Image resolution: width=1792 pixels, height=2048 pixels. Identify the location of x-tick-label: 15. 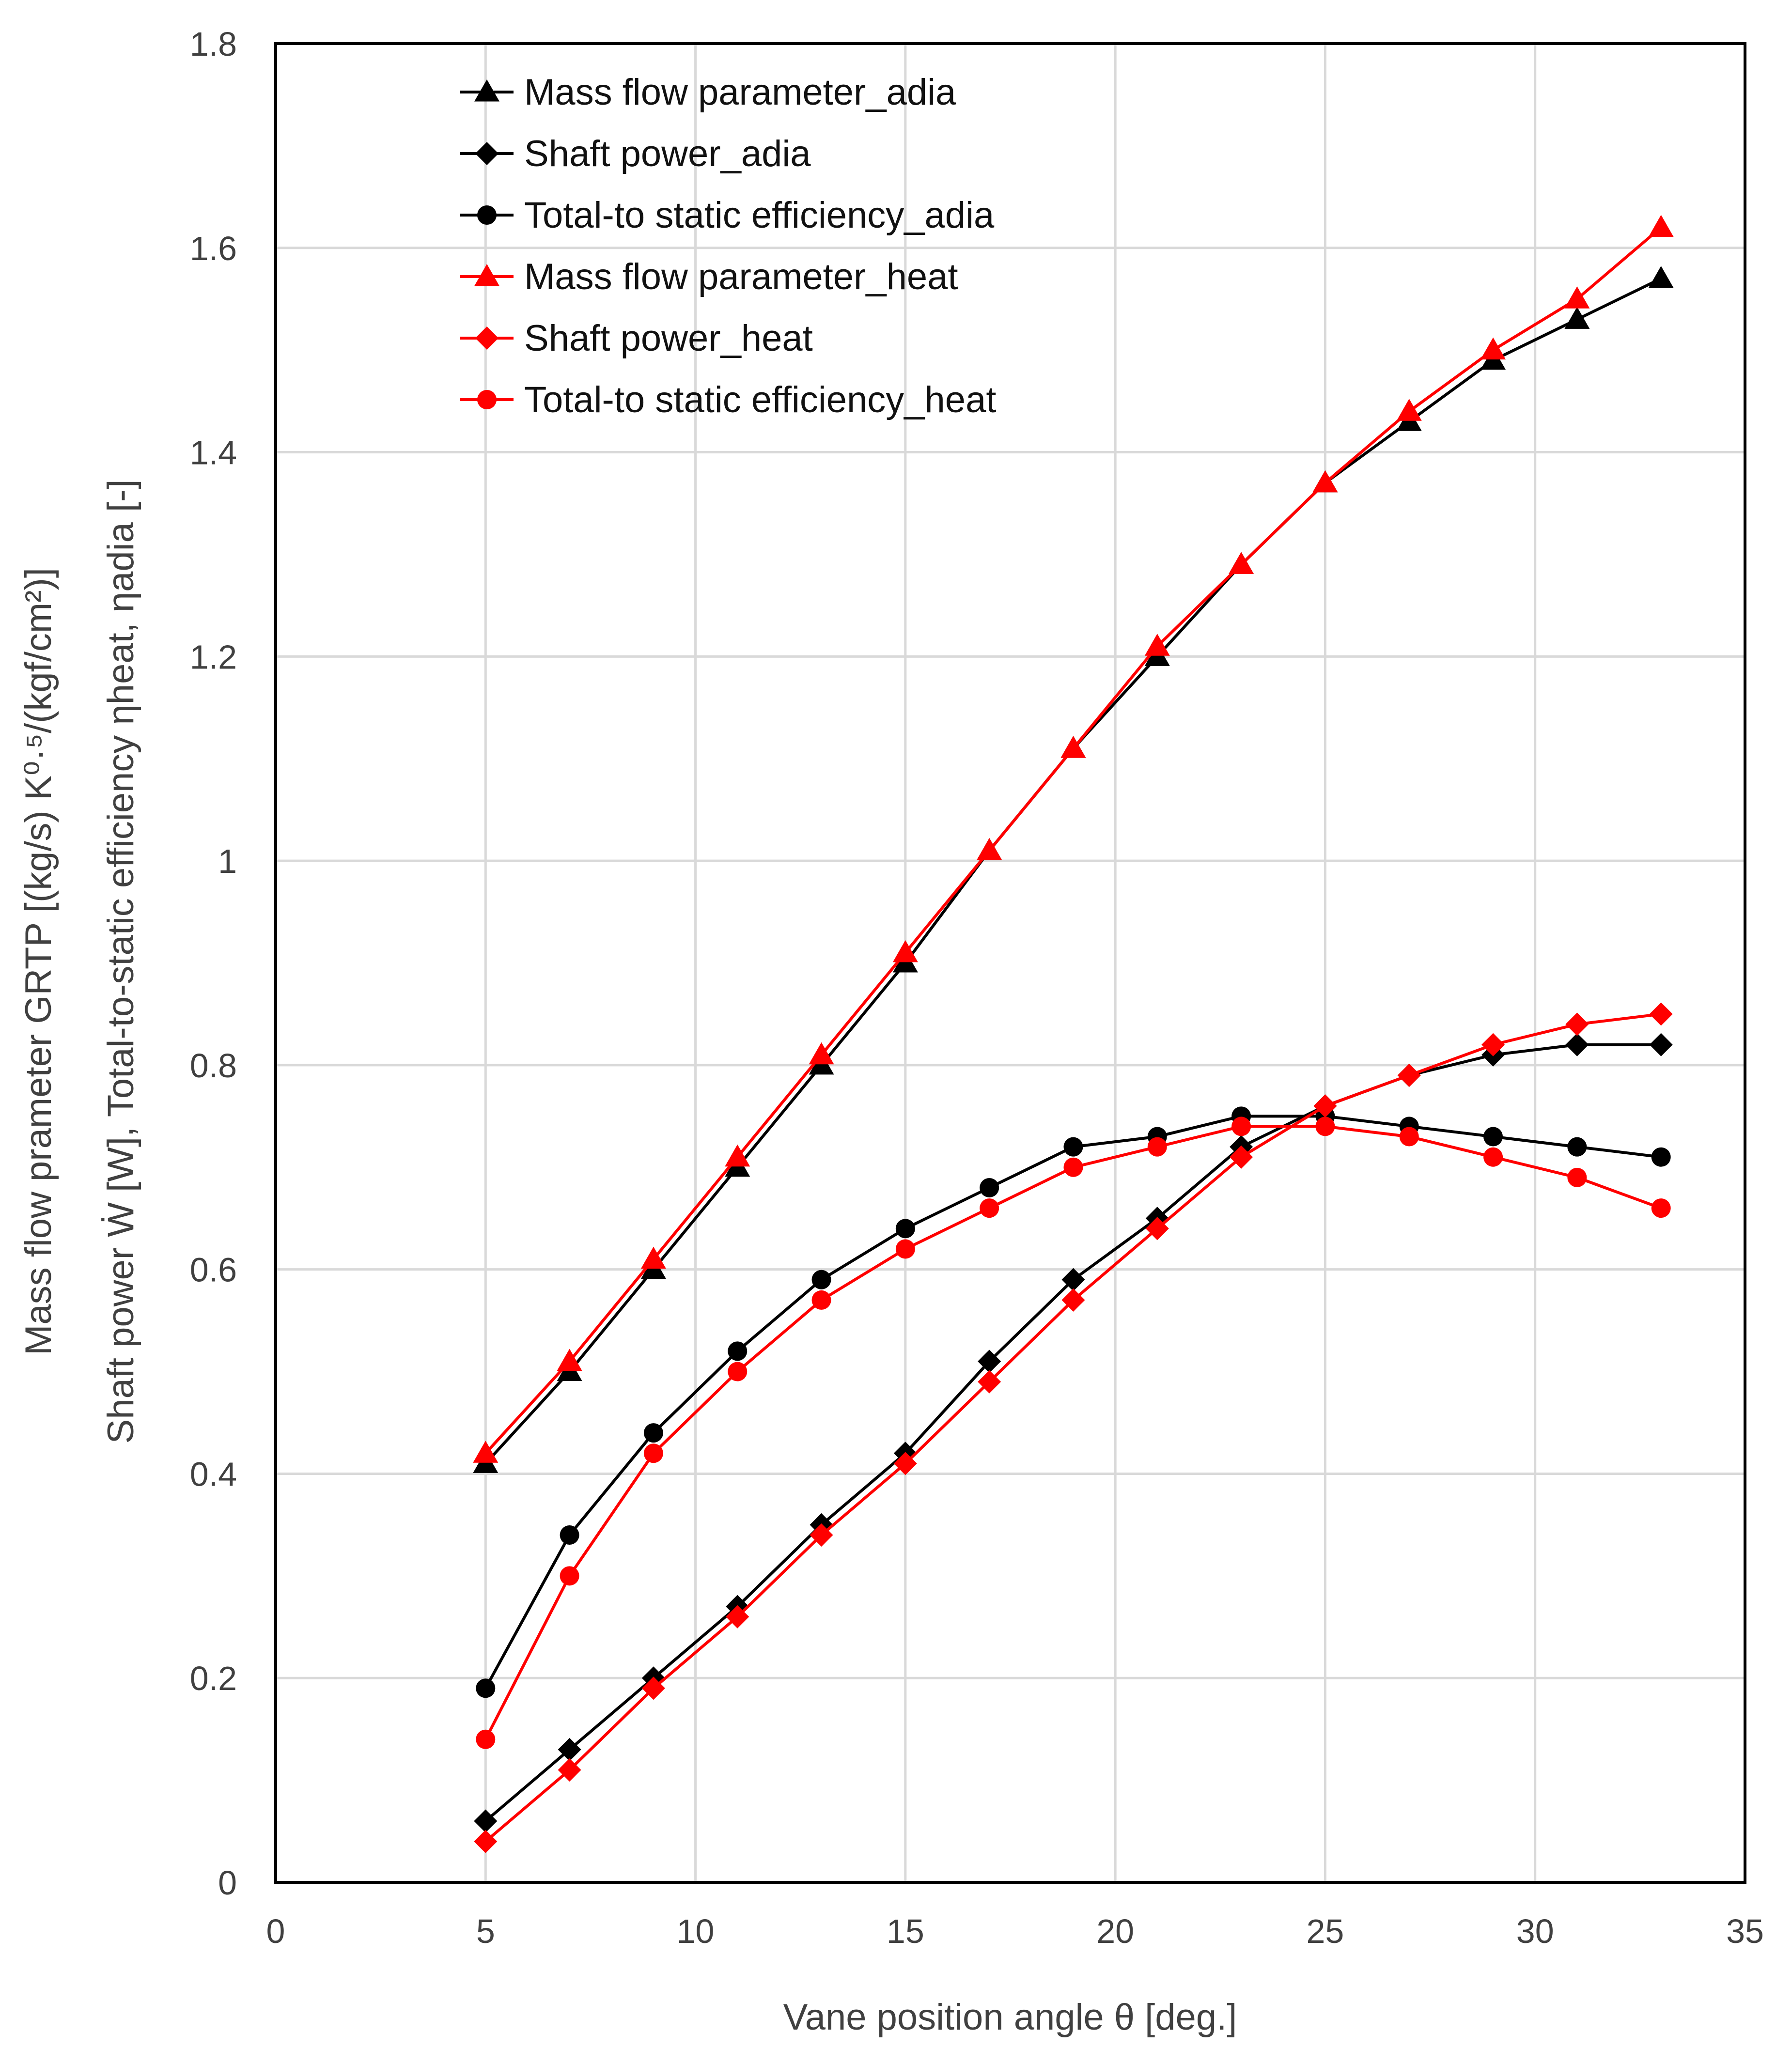
(905, 1931).